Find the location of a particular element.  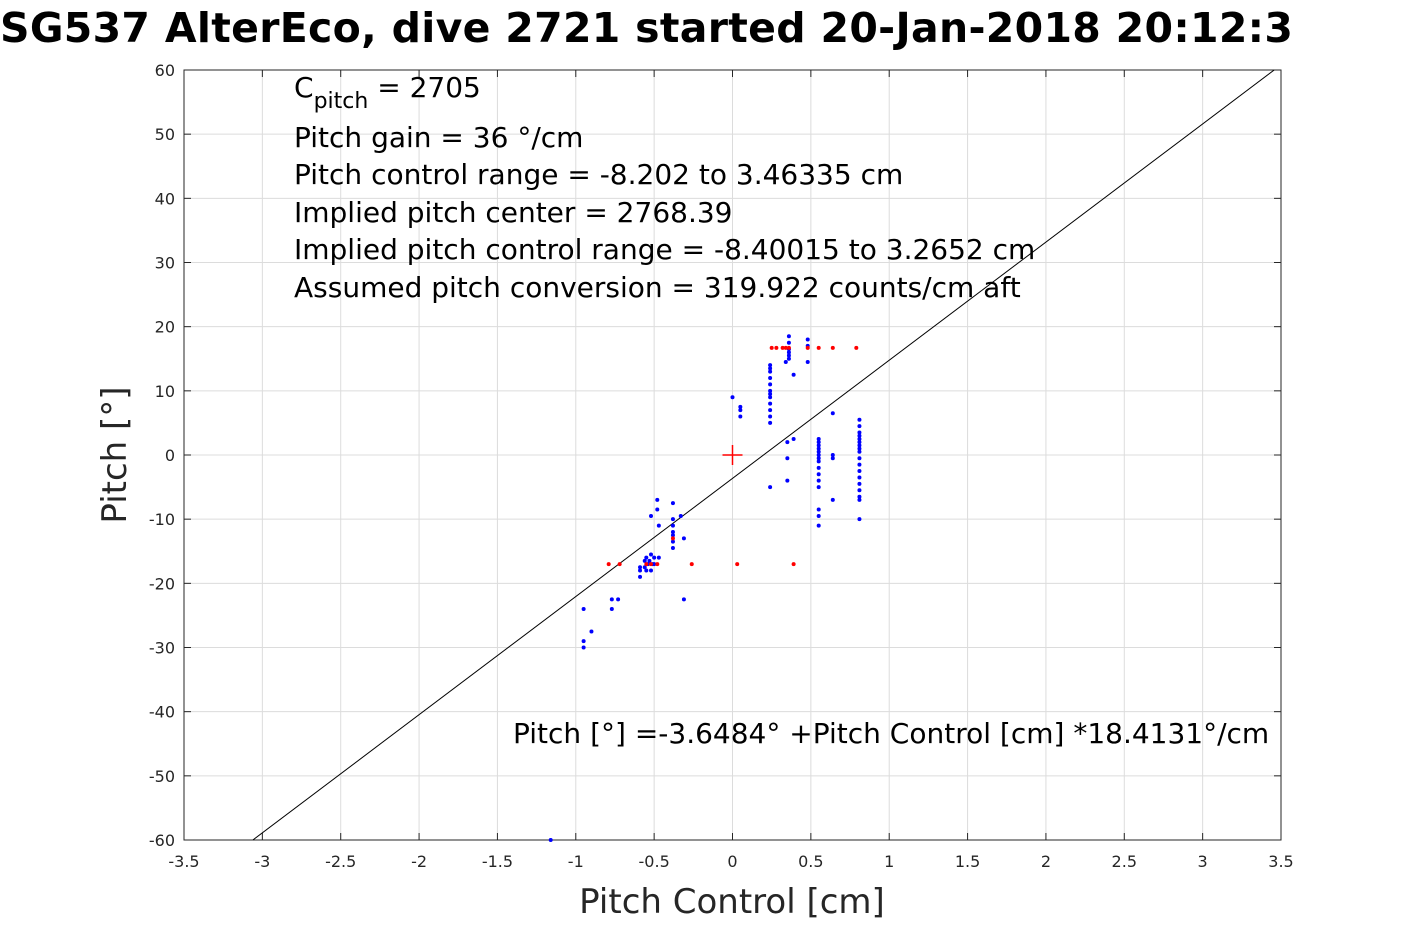

x-tick-label: 3.5 is located at coordinates (1280, 861).